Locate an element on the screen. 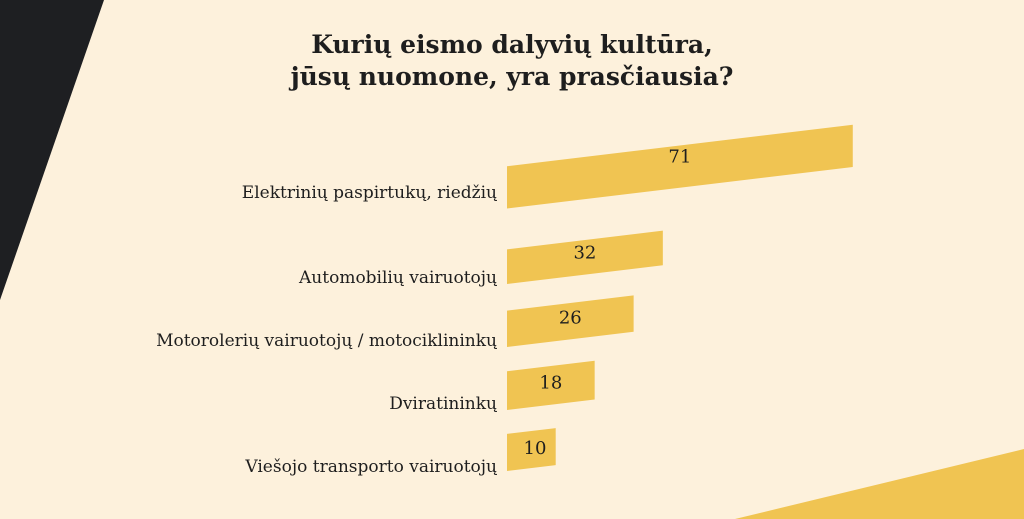  chart-title-line-2: jūsų nuomone, yra prasčiausia? is located at coordinates (512, 76).